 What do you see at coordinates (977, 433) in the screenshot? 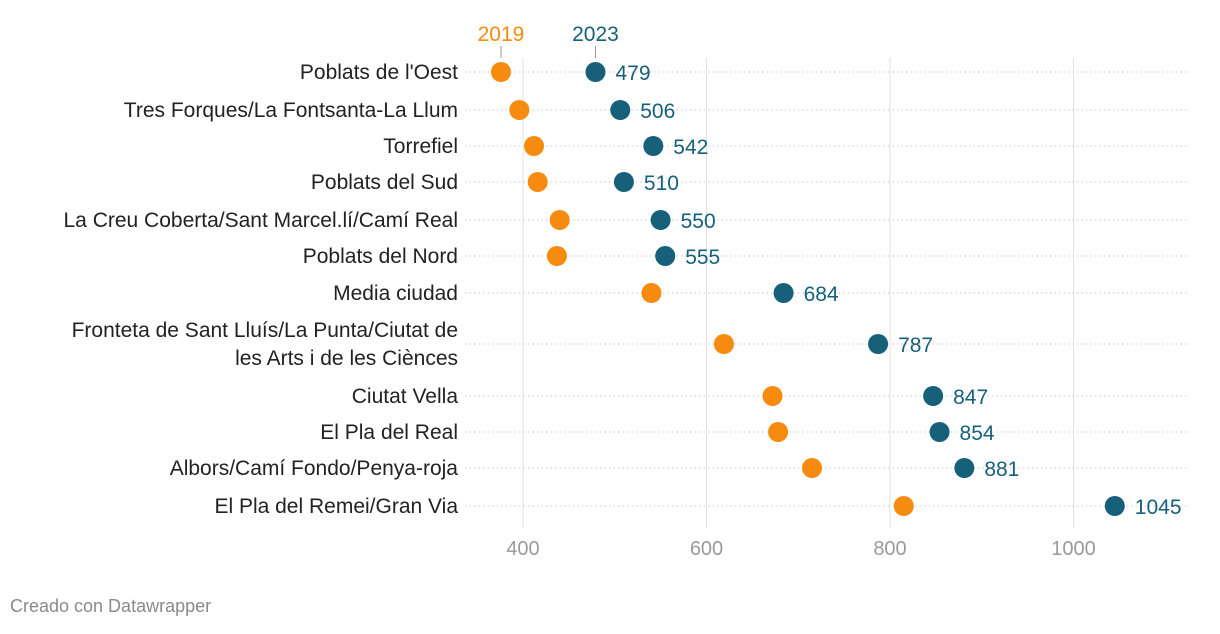
I see `value-label-2023: 854` at bounding box center [977, 433].